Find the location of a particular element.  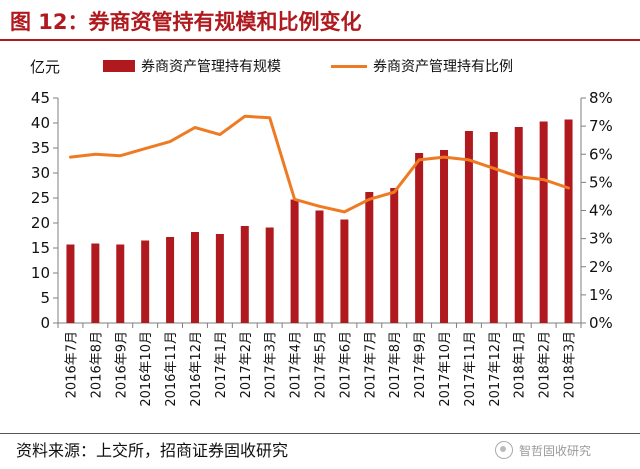

legend-item-line: 券商资产管理持有比例 is located at coordinates (422, 66).